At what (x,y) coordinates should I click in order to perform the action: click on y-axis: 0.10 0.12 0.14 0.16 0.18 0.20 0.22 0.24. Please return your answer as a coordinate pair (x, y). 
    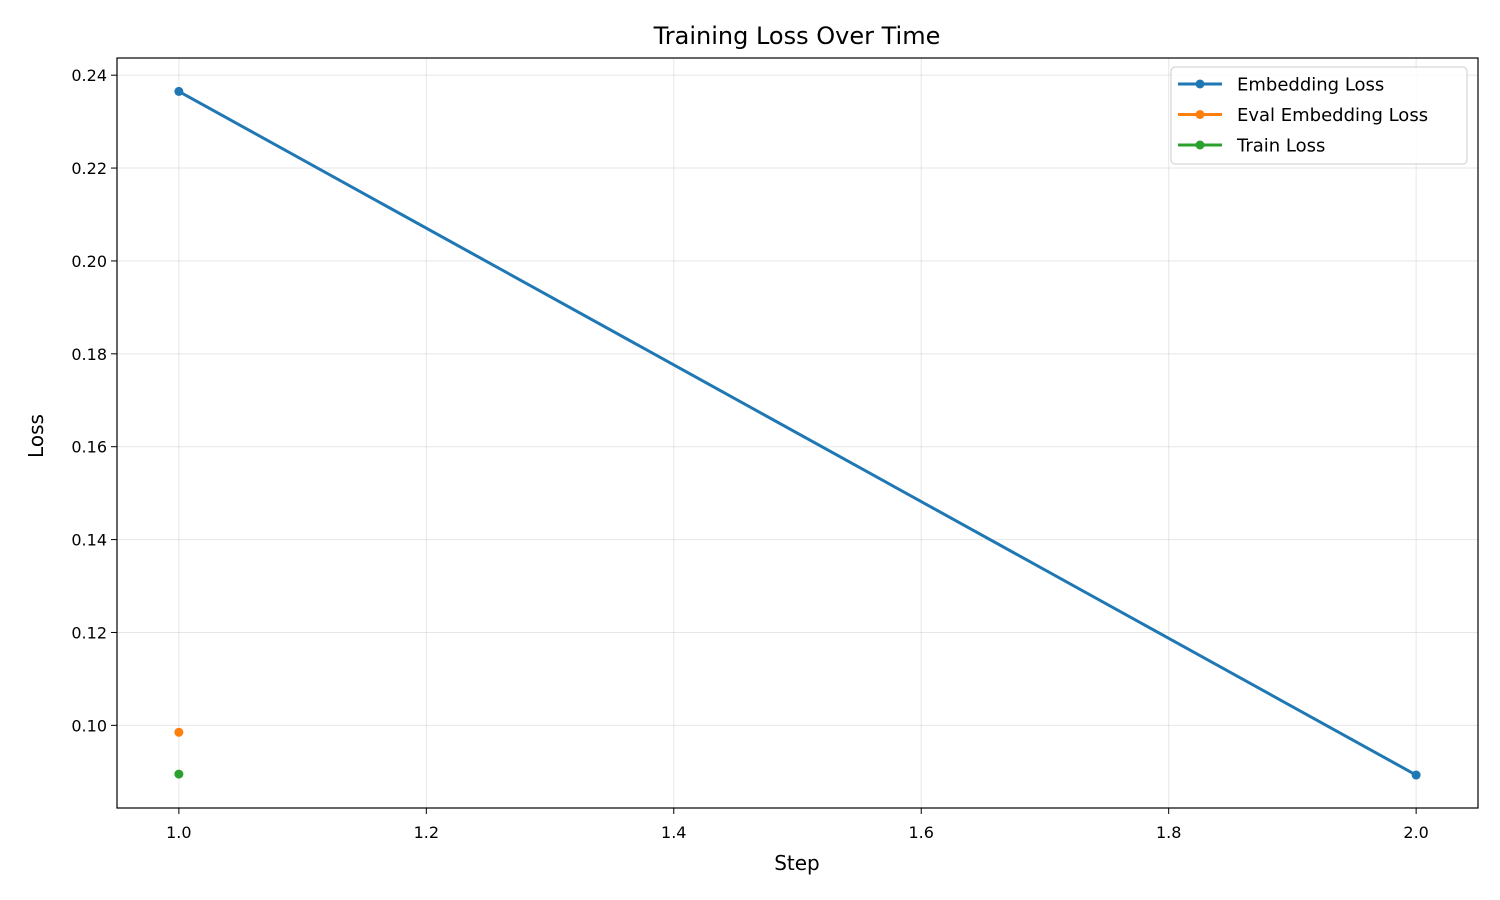
    Looking at the image, I should click on (94, 400).